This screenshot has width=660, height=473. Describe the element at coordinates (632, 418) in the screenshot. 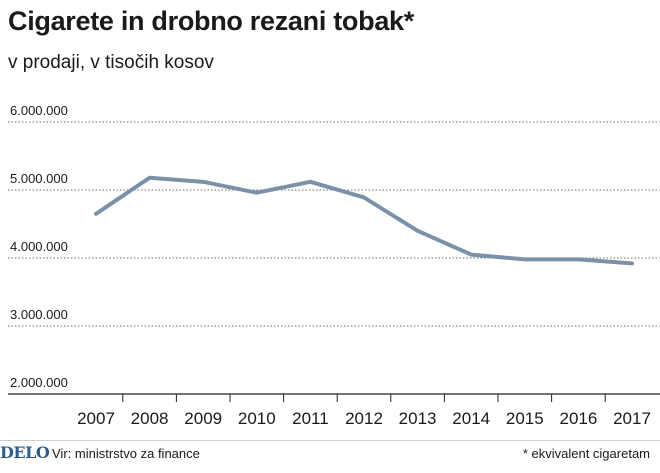

I see `x-tick-label: 2017` at that location.